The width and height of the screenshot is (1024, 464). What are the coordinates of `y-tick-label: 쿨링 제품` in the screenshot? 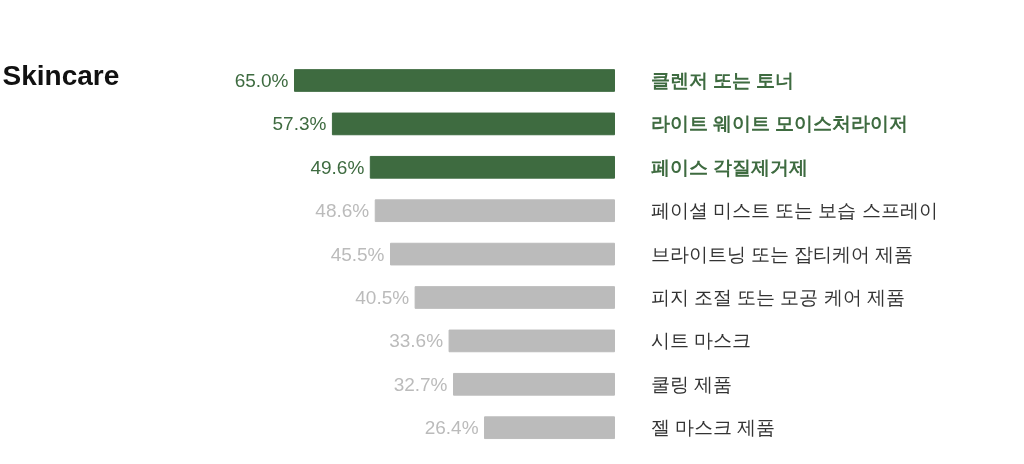 It's located at (691, 384).